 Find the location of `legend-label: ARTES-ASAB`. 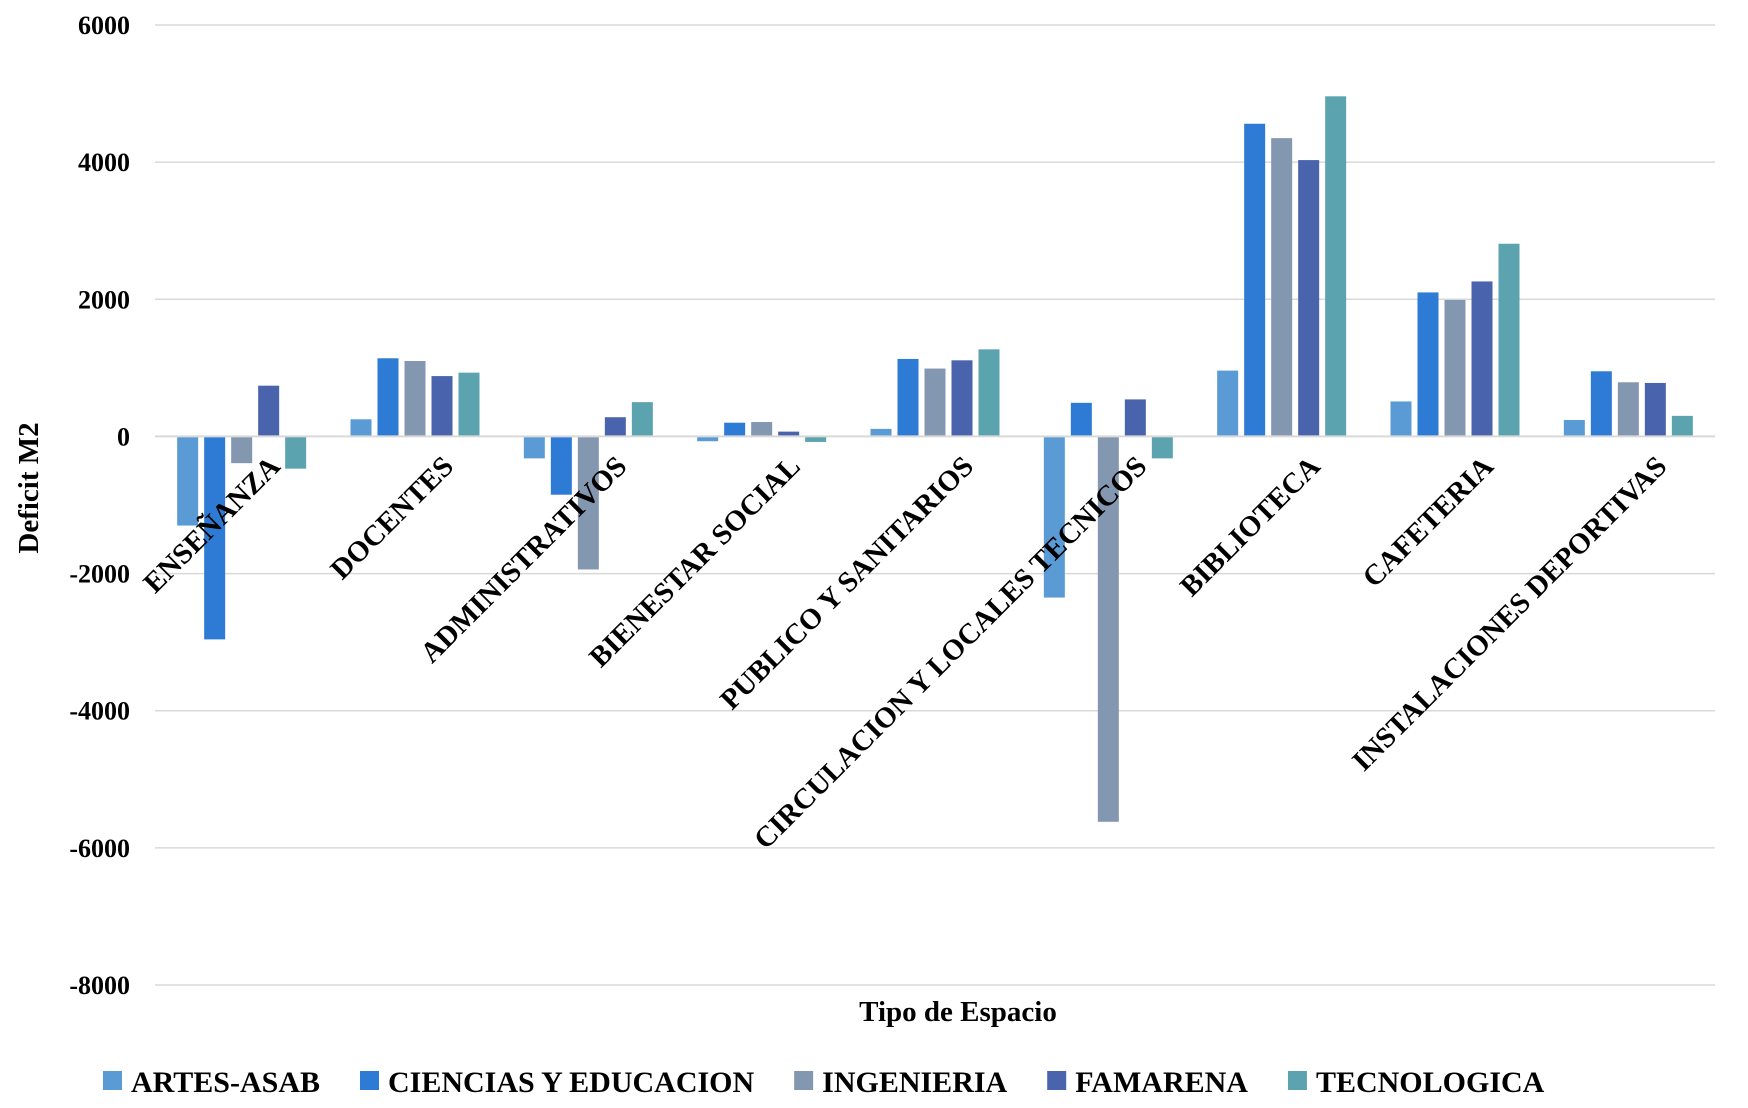

legend-label: ARTES-ASAB is located at coordinates (225, 1082).